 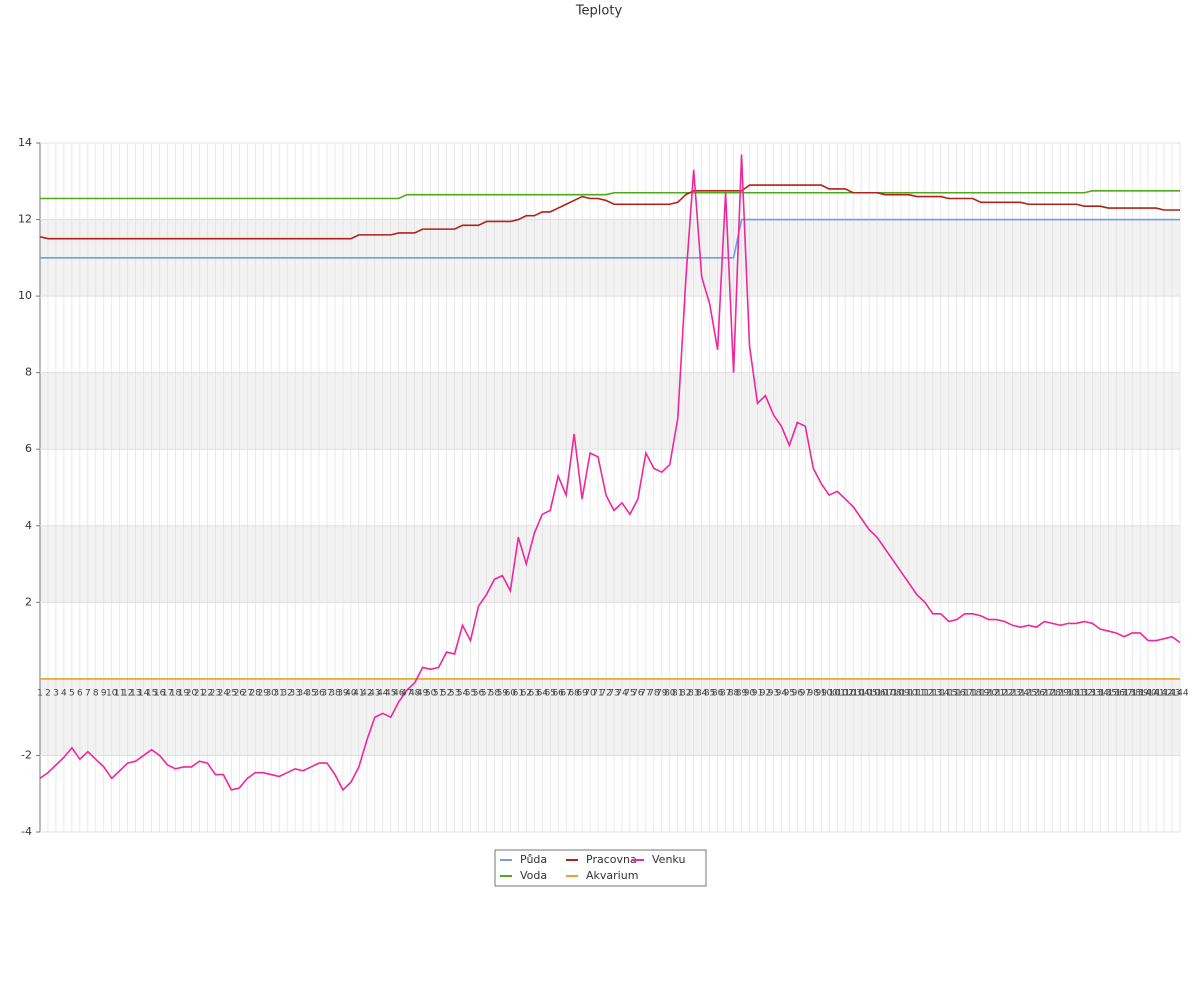 I want to click on x-tick-label: 123, so click(x=1012, y=693).